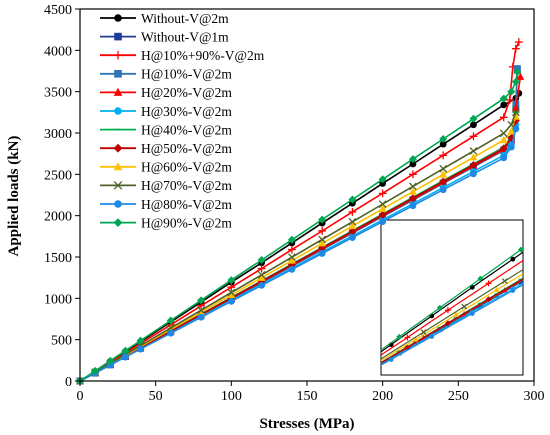  What do you see at coordinates (58, 175) in the screenshot?
I see `y-tick-label: 2500` at bounding box center [58, 175].